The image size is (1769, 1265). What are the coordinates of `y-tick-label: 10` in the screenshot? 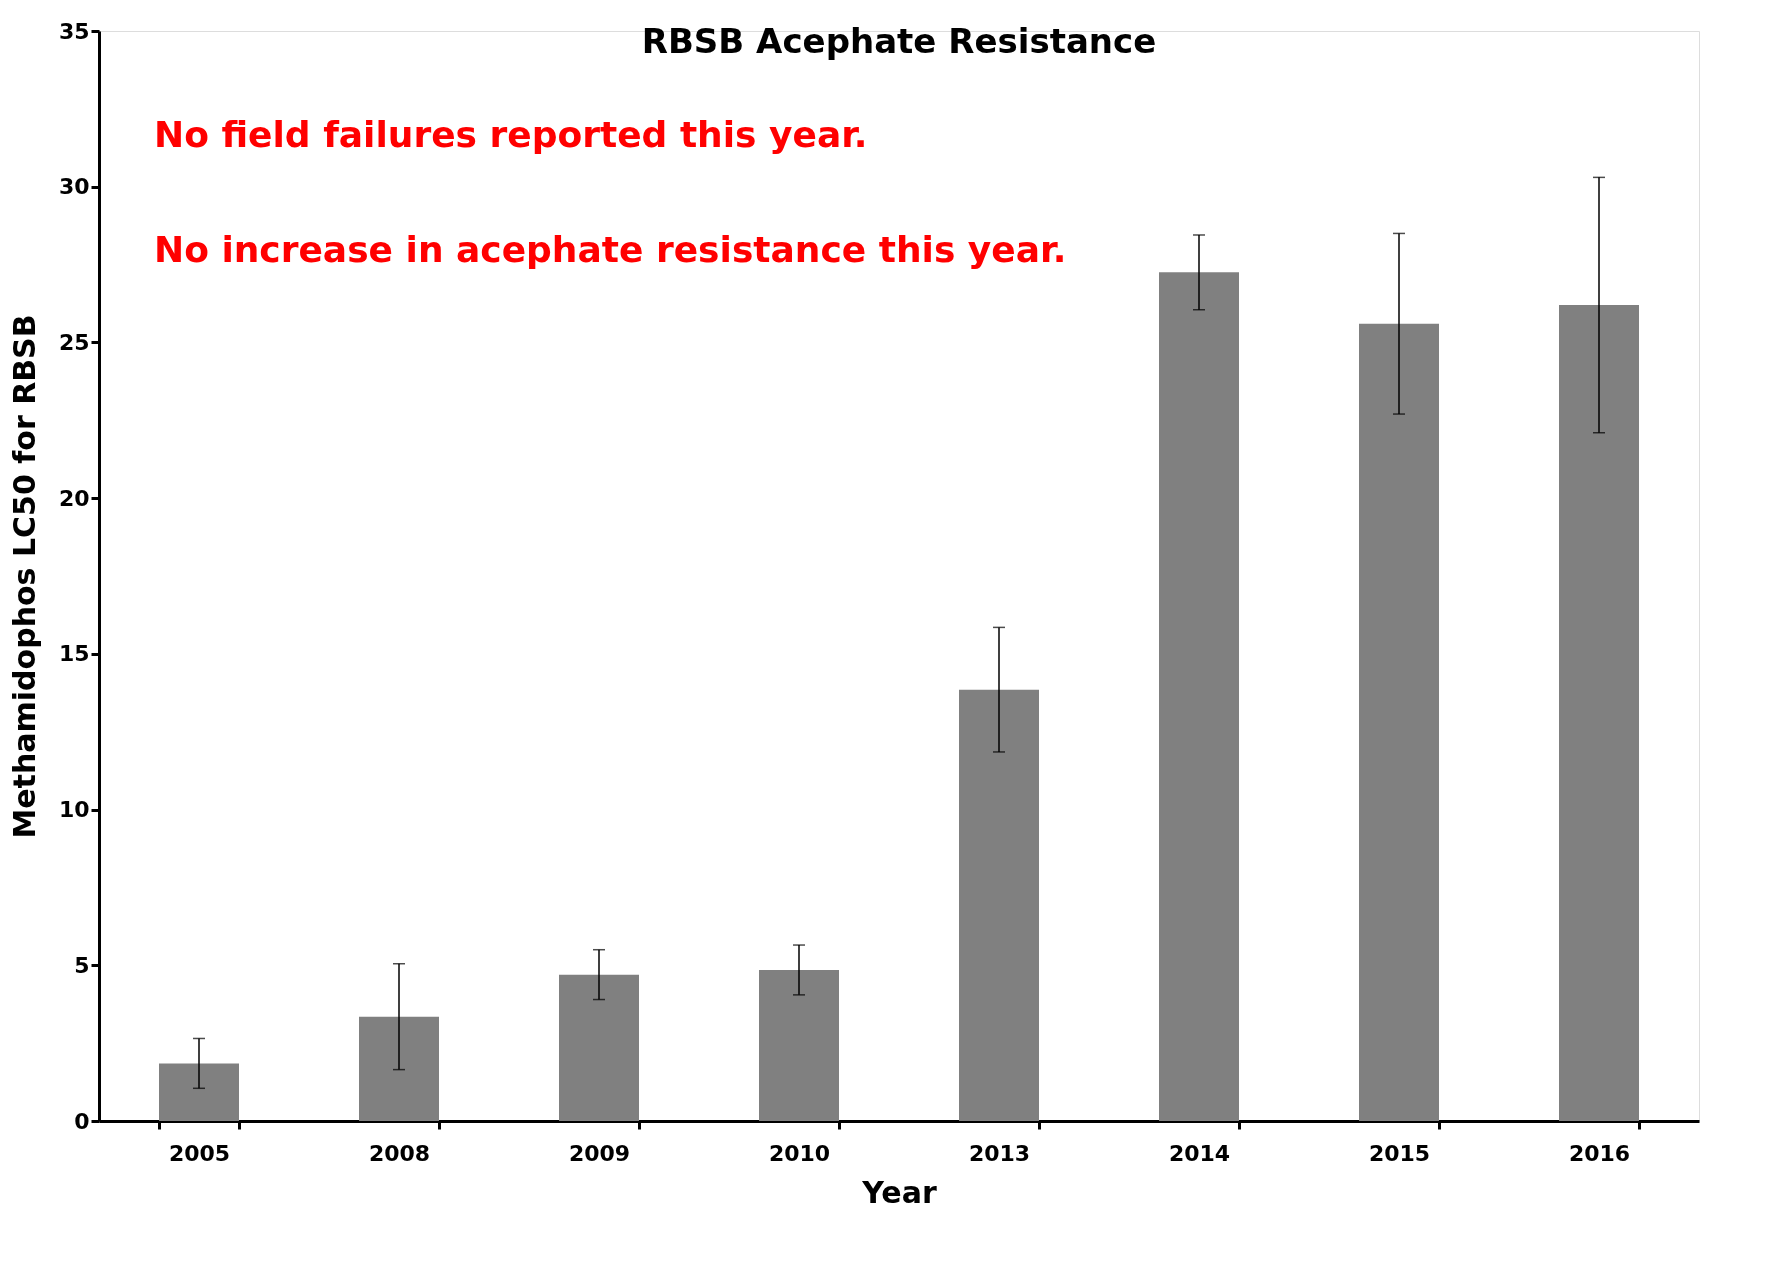 It's located at (74, 810).